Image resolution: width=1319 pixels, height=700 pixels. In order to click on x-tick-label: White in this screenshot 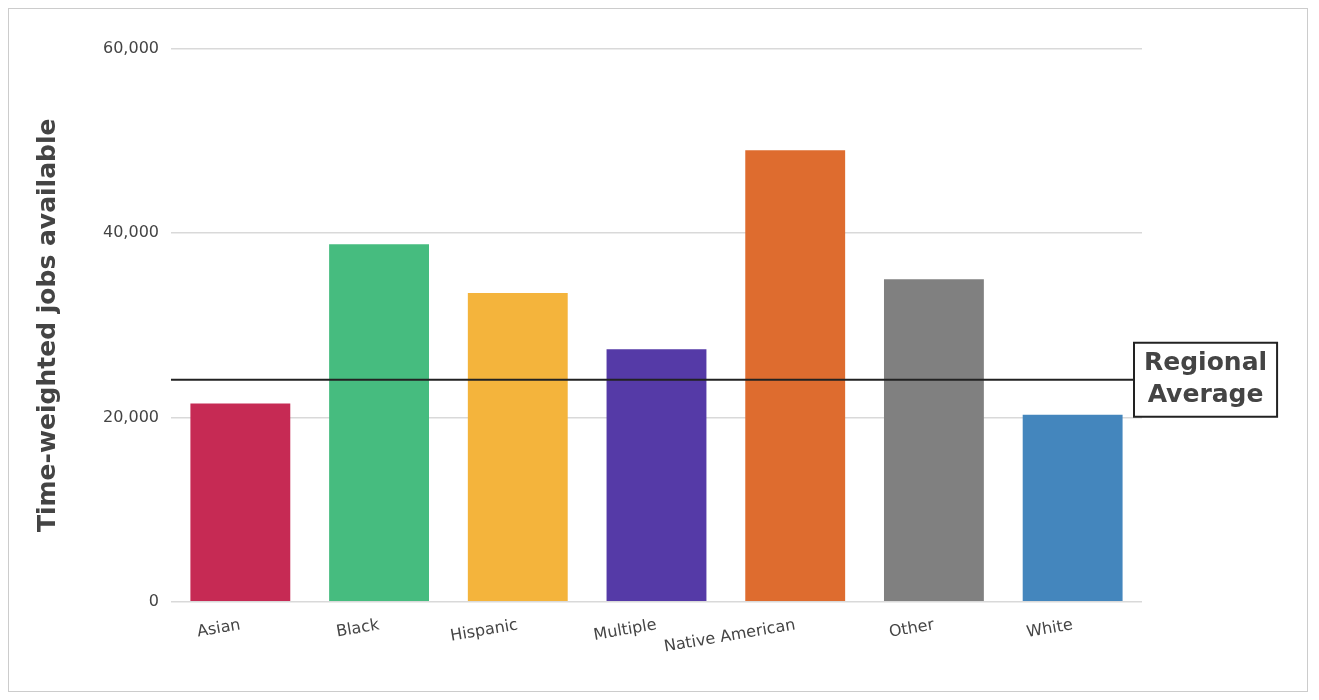, I will do `click(1049, 627)`.